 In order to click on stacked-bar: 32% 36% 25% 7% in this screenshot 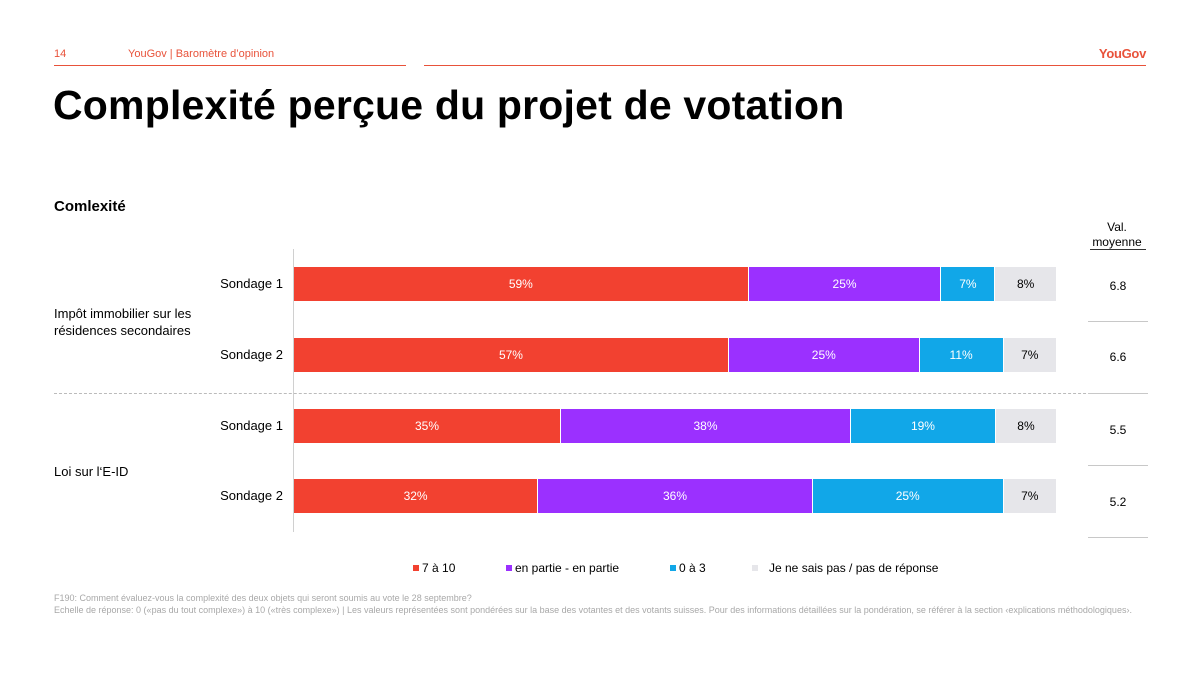, I will do `click(675, 496)`.